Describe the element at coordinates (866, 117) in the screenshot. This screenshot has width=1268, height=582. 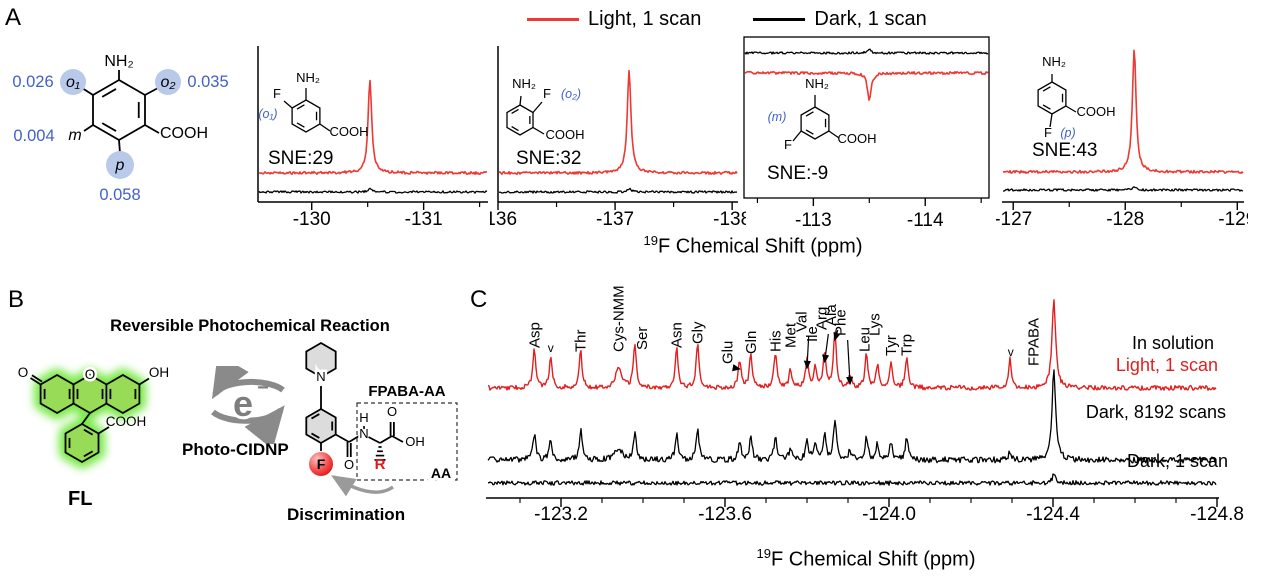
I see `plot-frame` at that location.